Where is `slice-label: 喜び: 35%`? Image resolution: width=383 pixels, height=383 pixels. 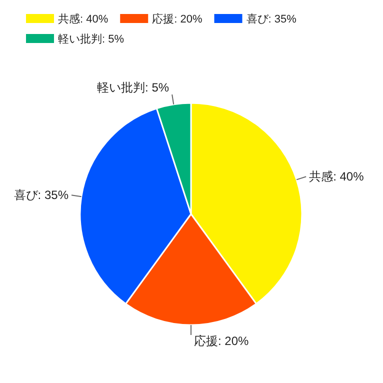
slice-label: 喜び: 35% is located at coordinates (41, 195).